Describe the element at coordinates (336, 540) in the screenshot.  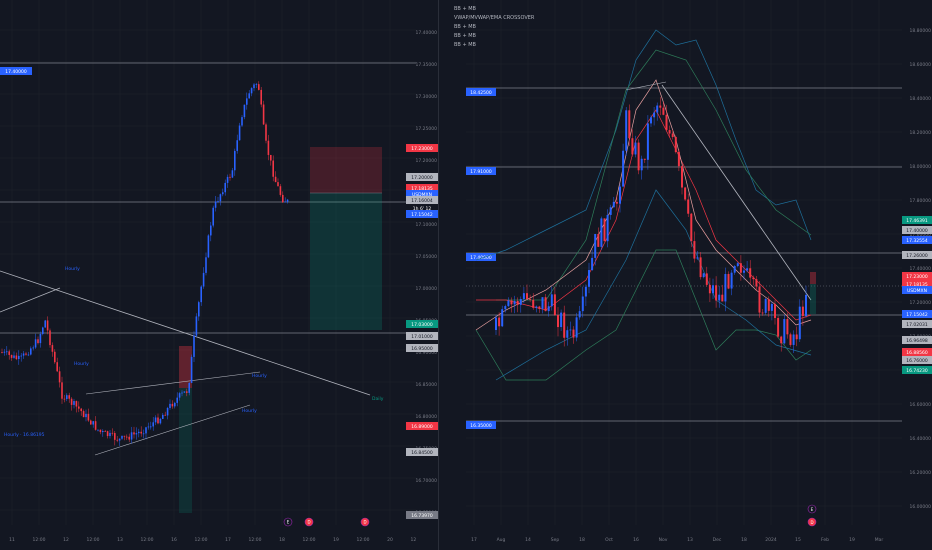
I see `x-tick-label: 19` at that location.